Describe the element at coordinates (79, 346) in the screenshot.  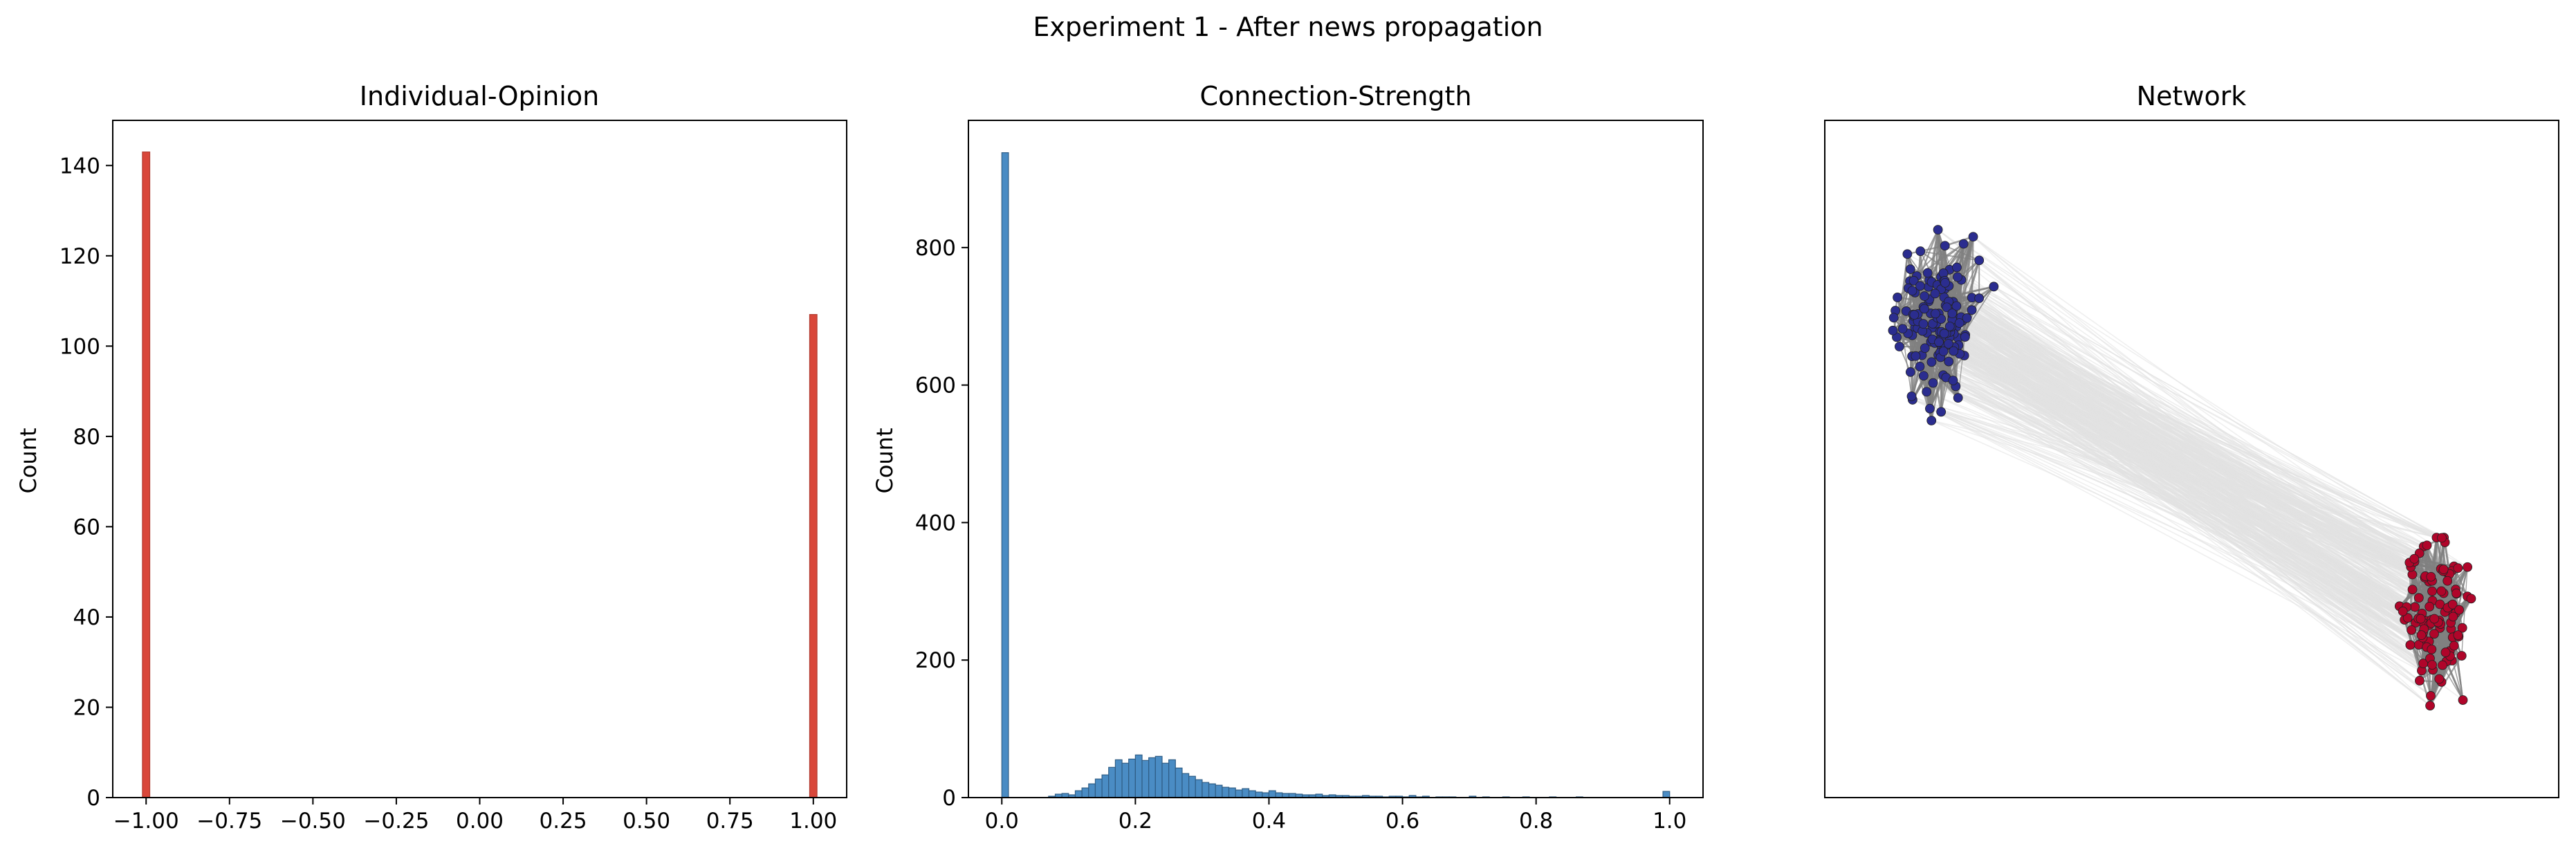
I see `y-tick-label: 100` at that location.